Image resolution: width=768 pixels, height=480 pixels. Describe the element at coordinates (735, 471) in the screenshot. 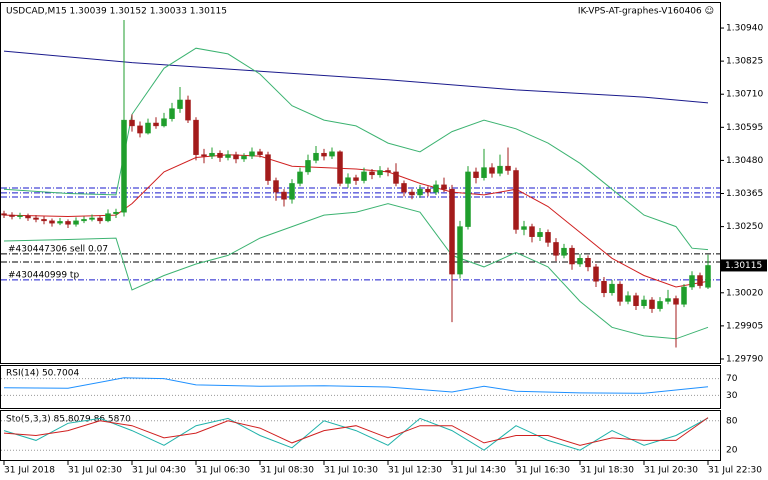

I see `x-tick-label: 31 Jul 22:30` at that location.